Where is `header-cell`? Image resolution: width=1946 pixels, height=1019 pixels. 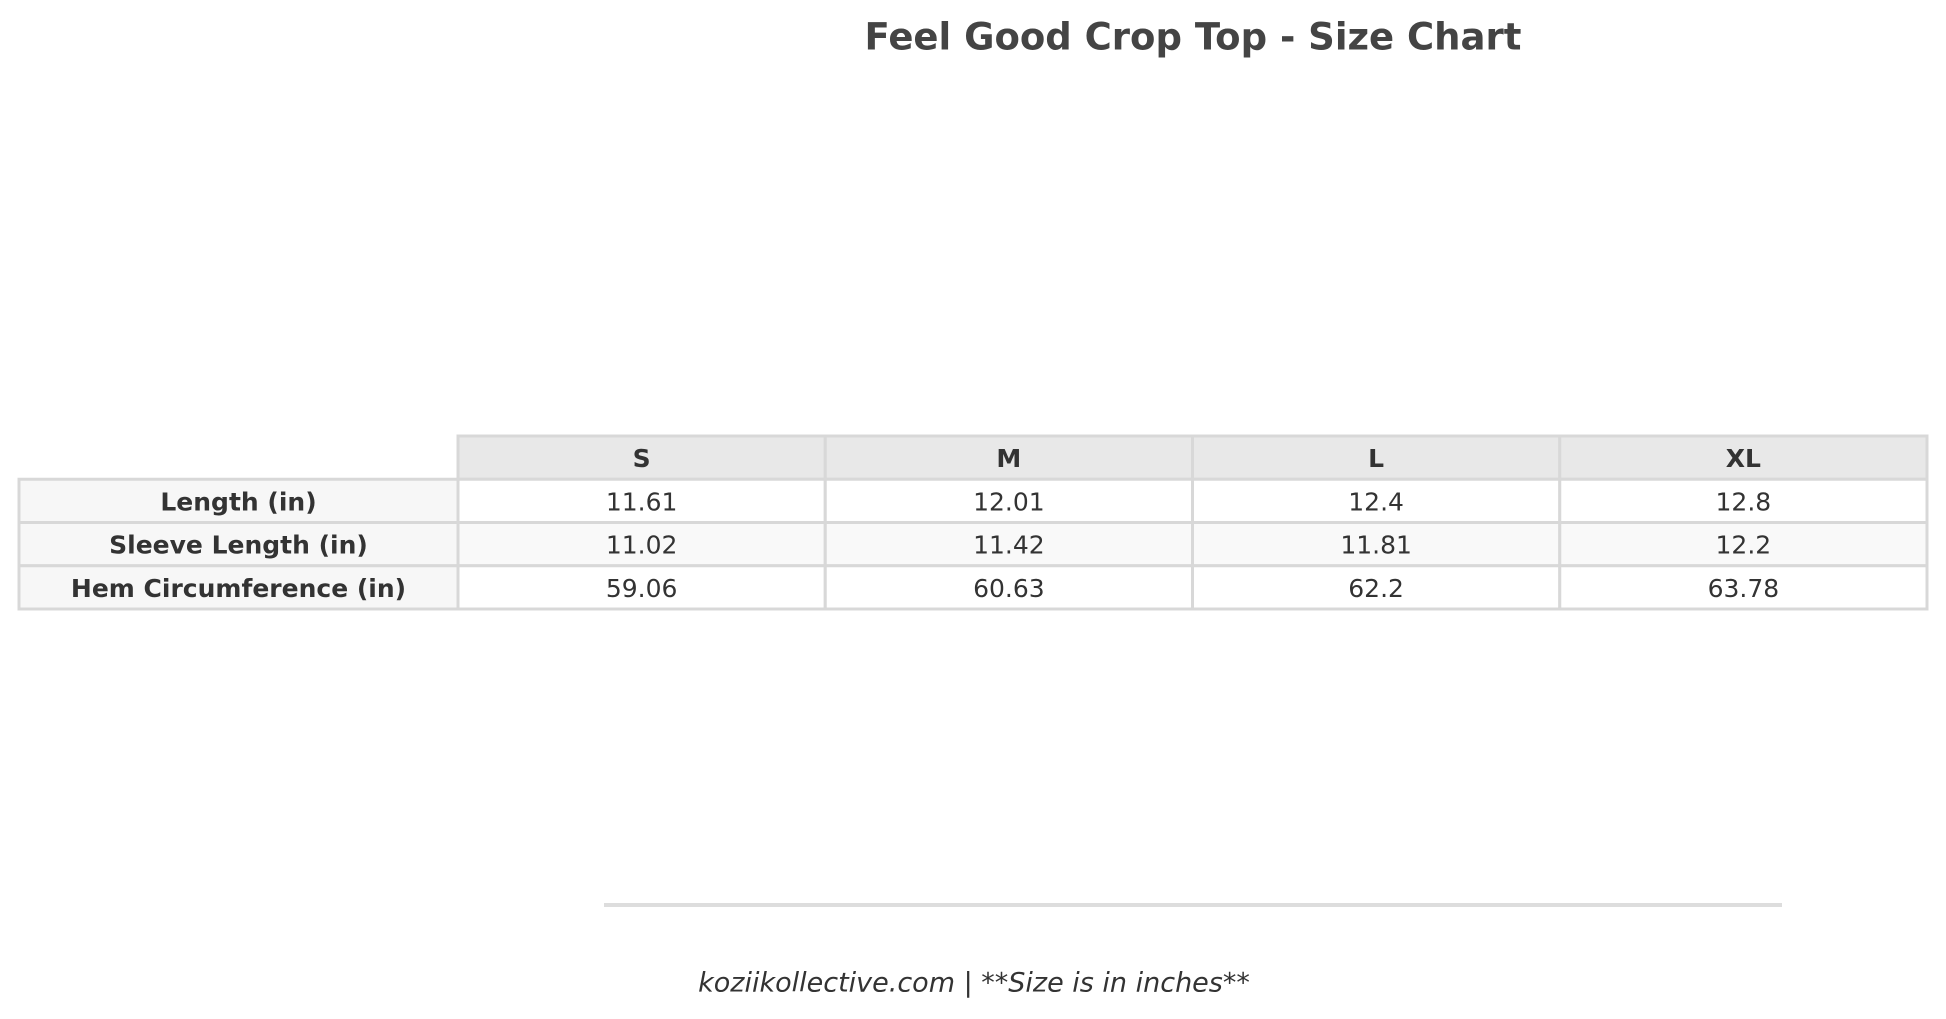 header-cell is located at coordinates (1743, 457).